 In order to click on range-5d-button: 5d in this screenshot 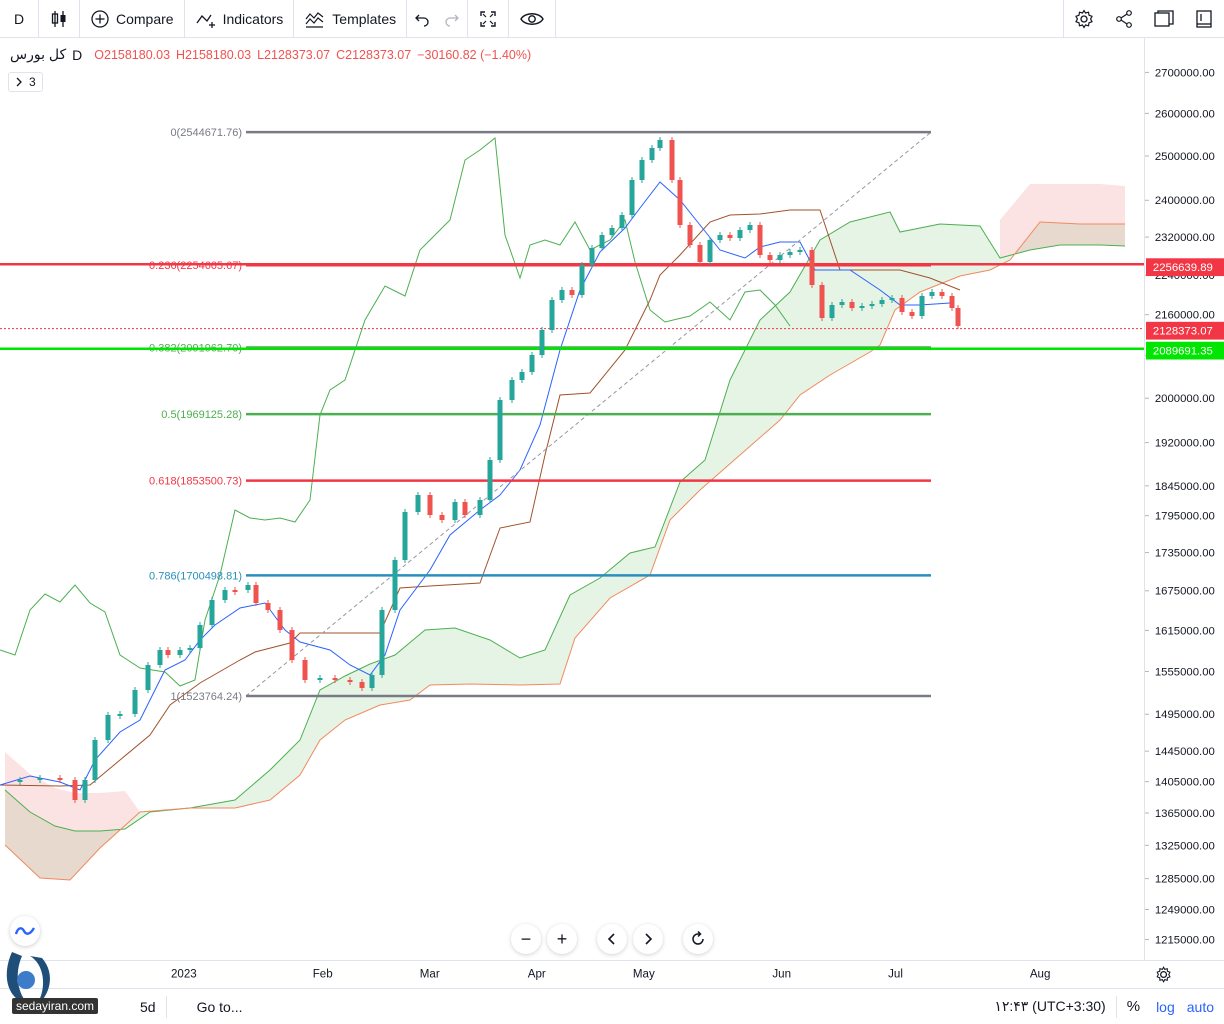, I will do `click(148, 1006)`.